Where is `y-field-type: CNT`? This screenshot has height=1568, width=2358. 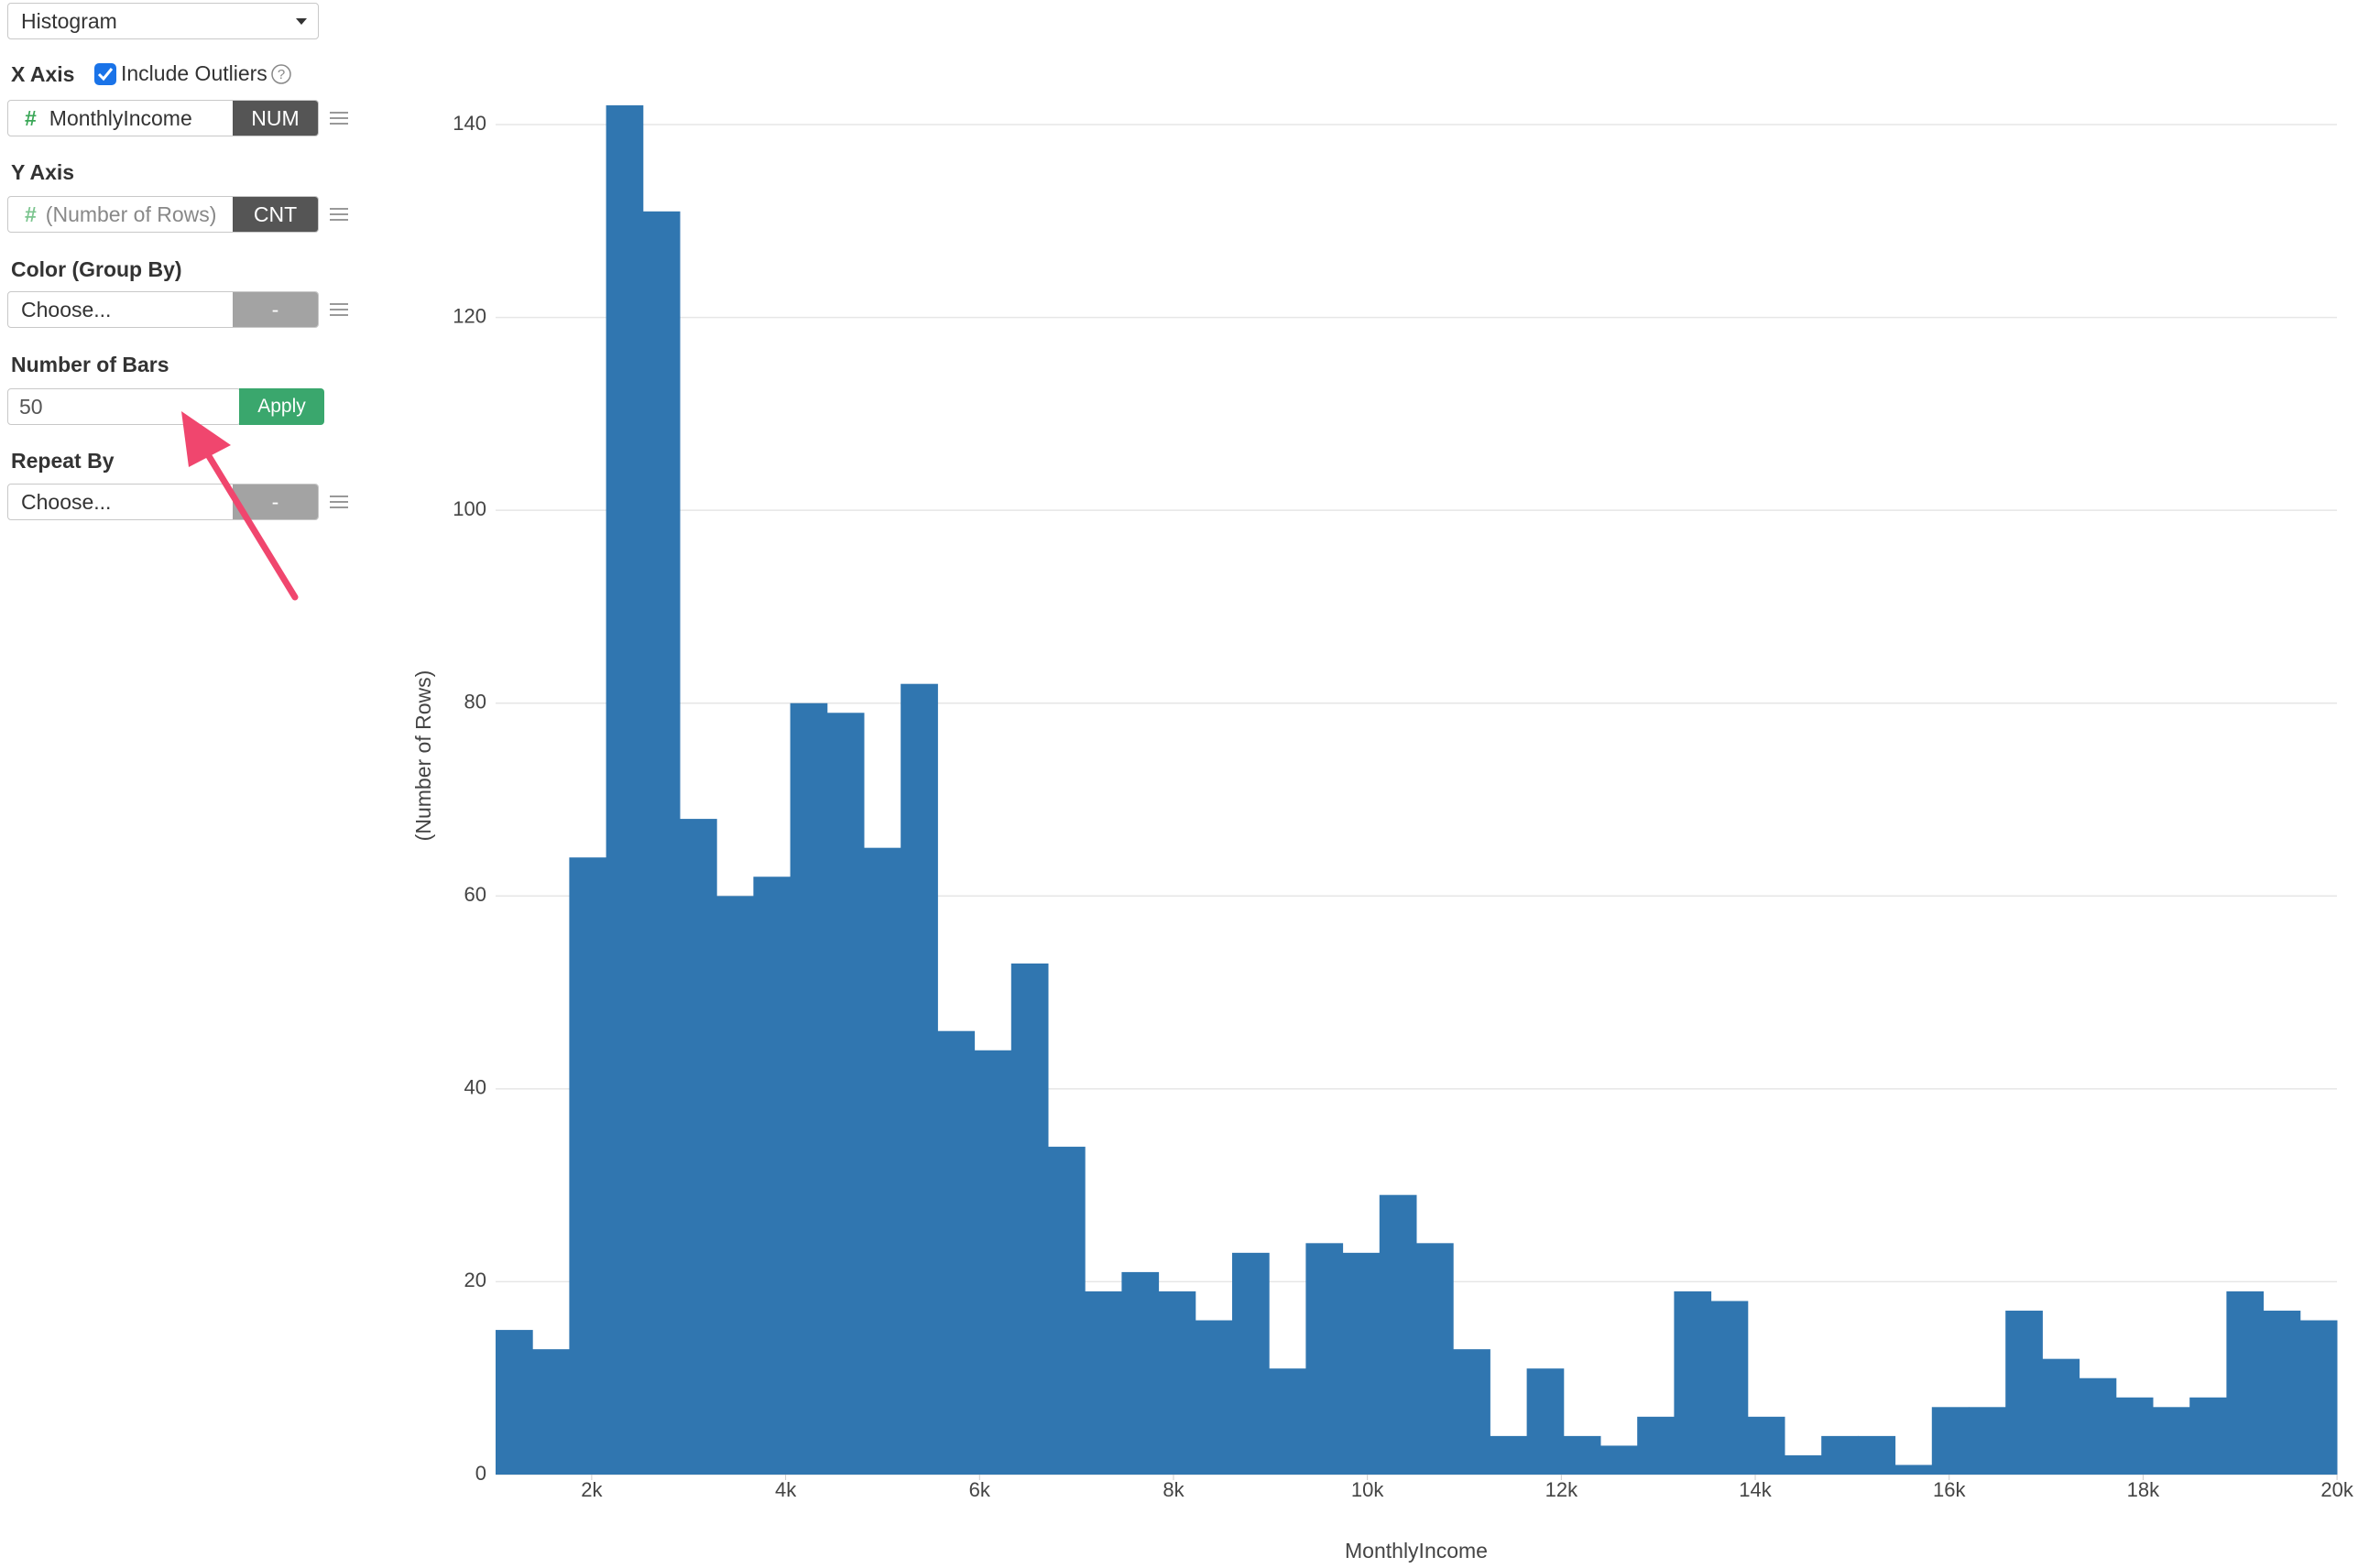
y-field-type: CNT is located at coordinates (275, 214).